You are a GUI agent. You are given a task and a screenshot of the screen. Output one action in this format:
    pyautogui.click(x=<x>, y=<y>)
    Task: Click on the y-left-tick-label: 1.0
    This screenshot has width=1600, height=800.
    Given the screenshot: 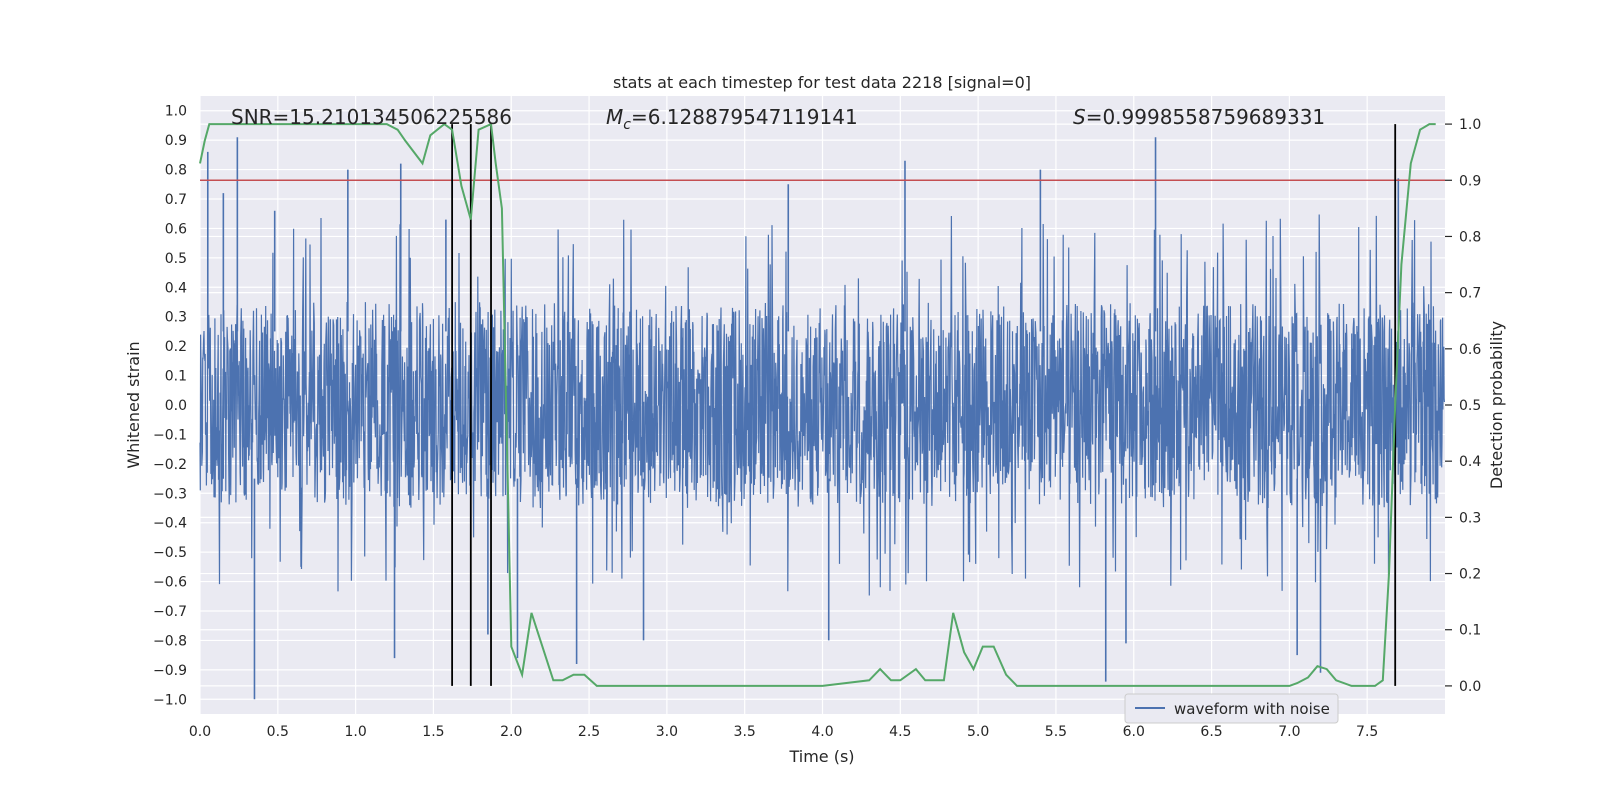 What is the action you would take?
    pyautogui.click(x=176, y=112)
    